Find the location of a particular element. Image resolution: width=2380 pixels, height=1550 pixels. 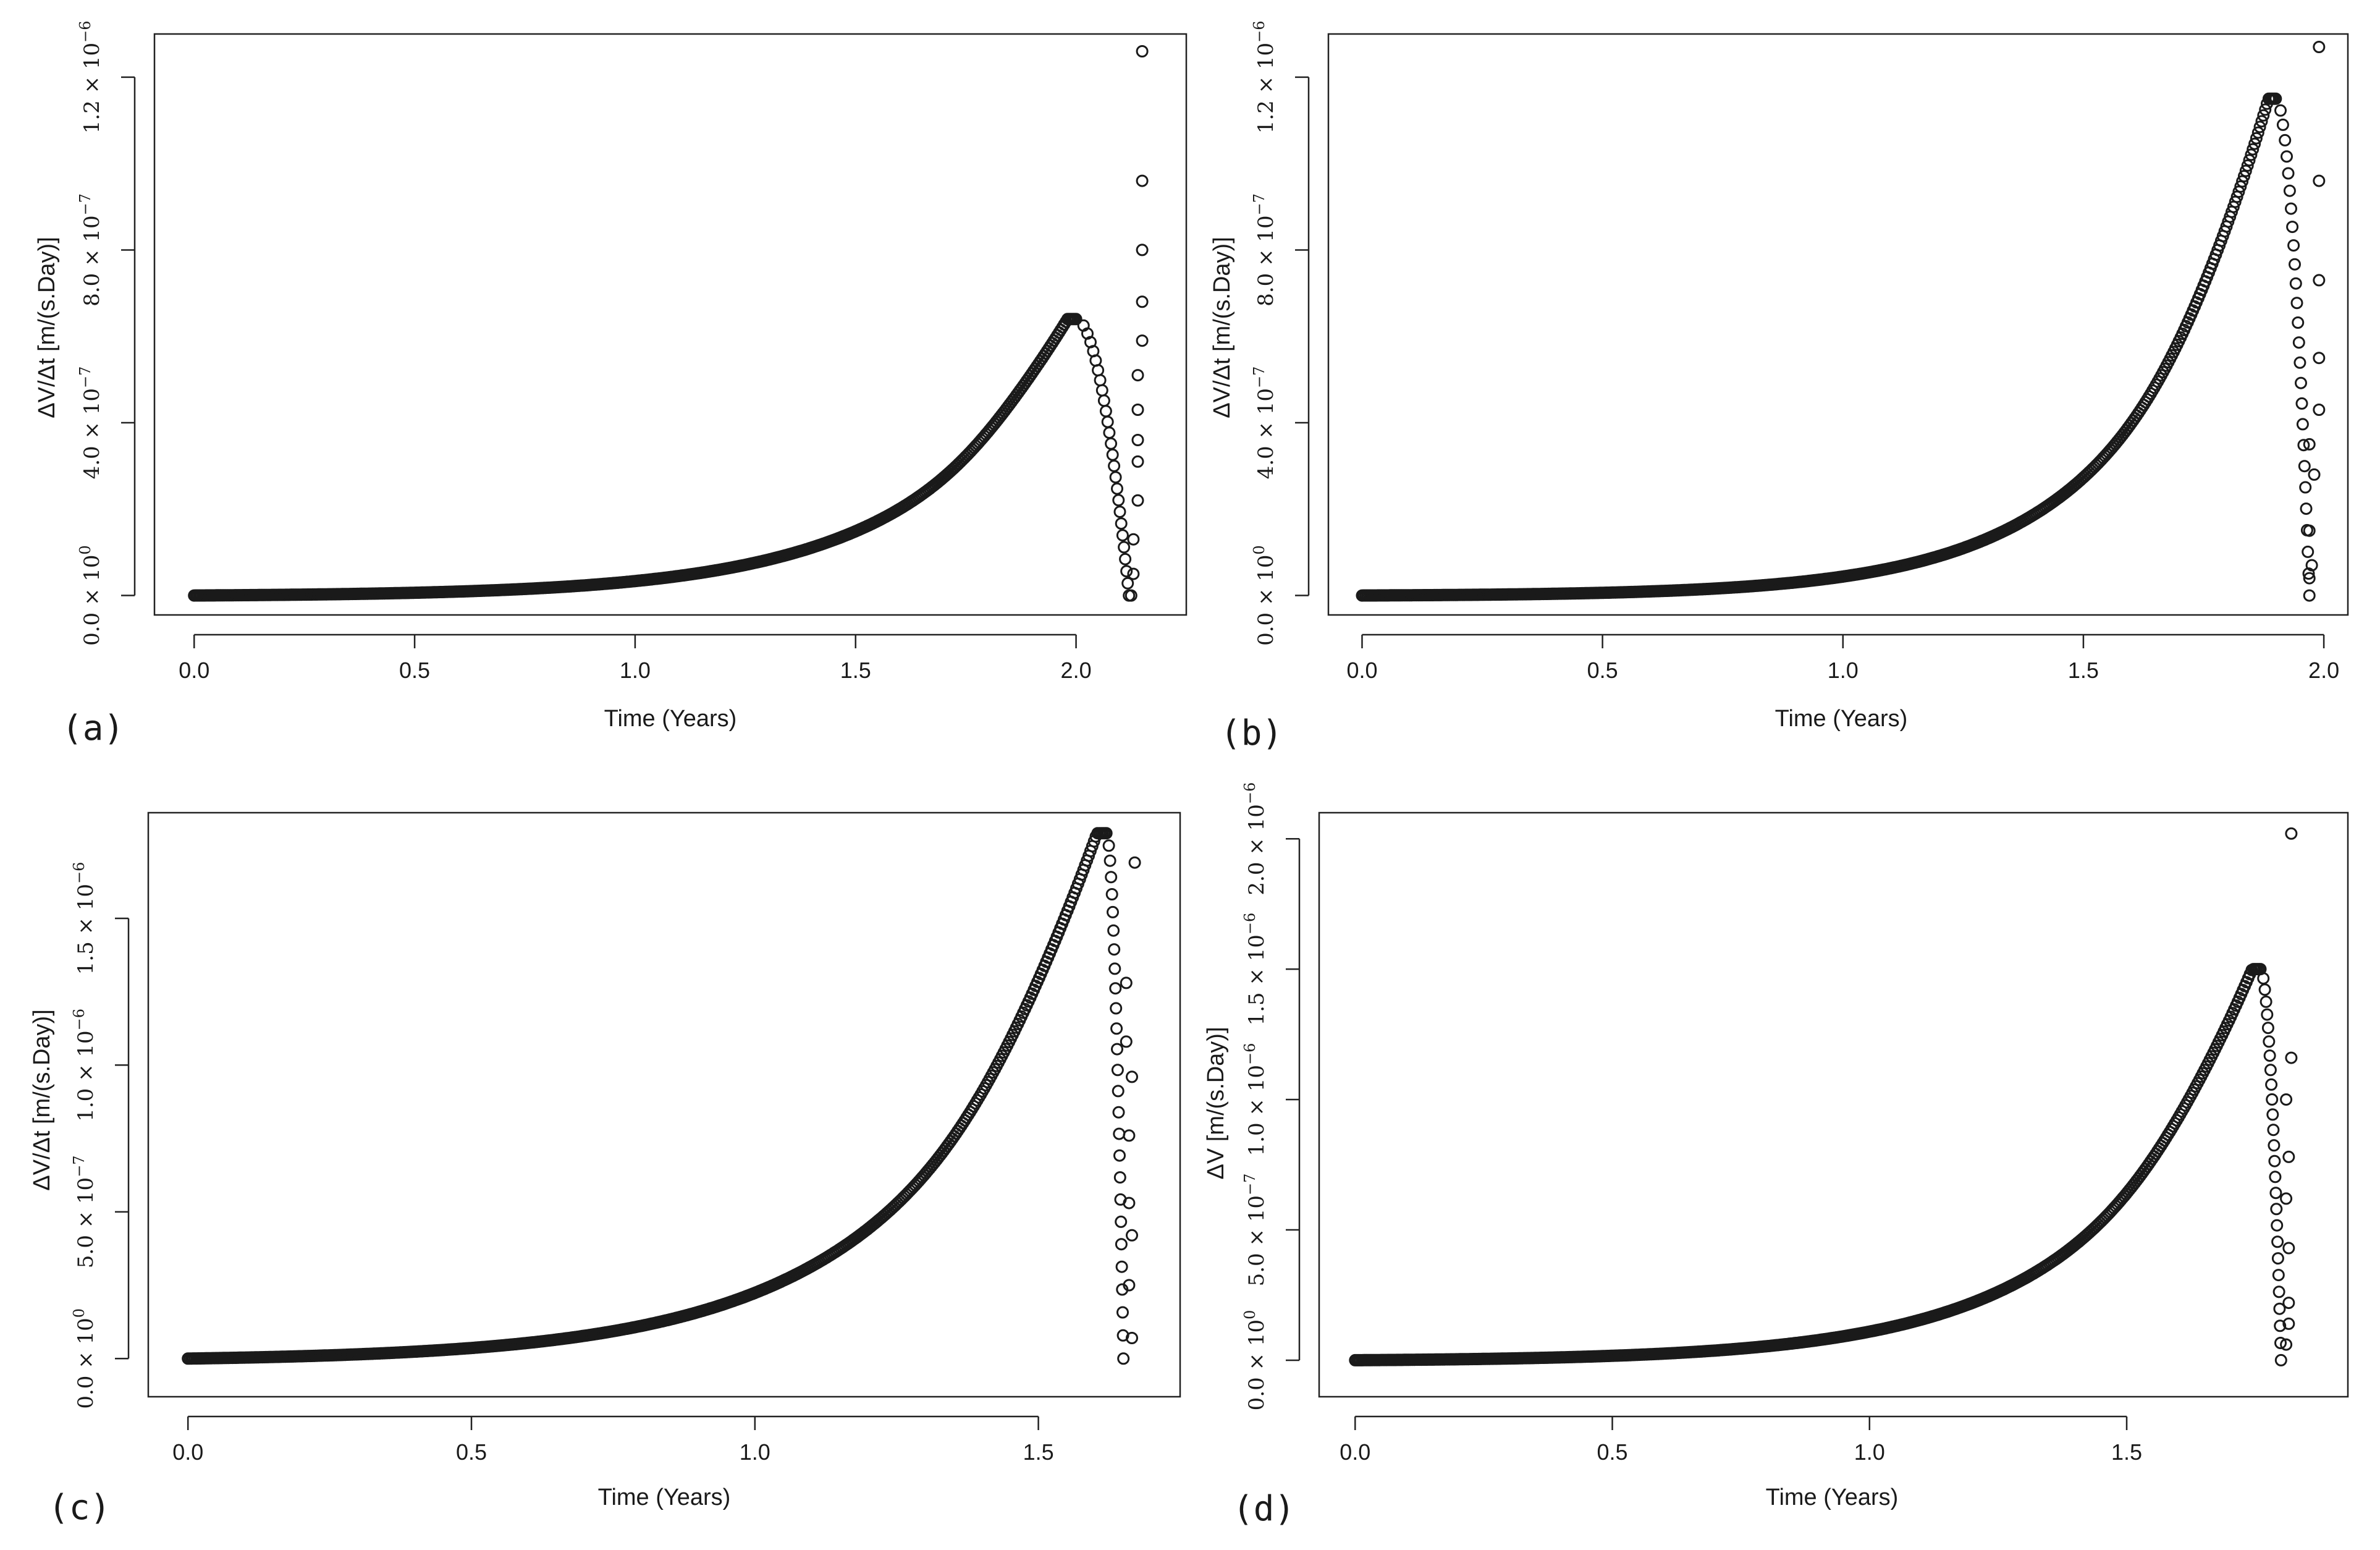

panel-label: (c) is located at coordinates (79, 1508).